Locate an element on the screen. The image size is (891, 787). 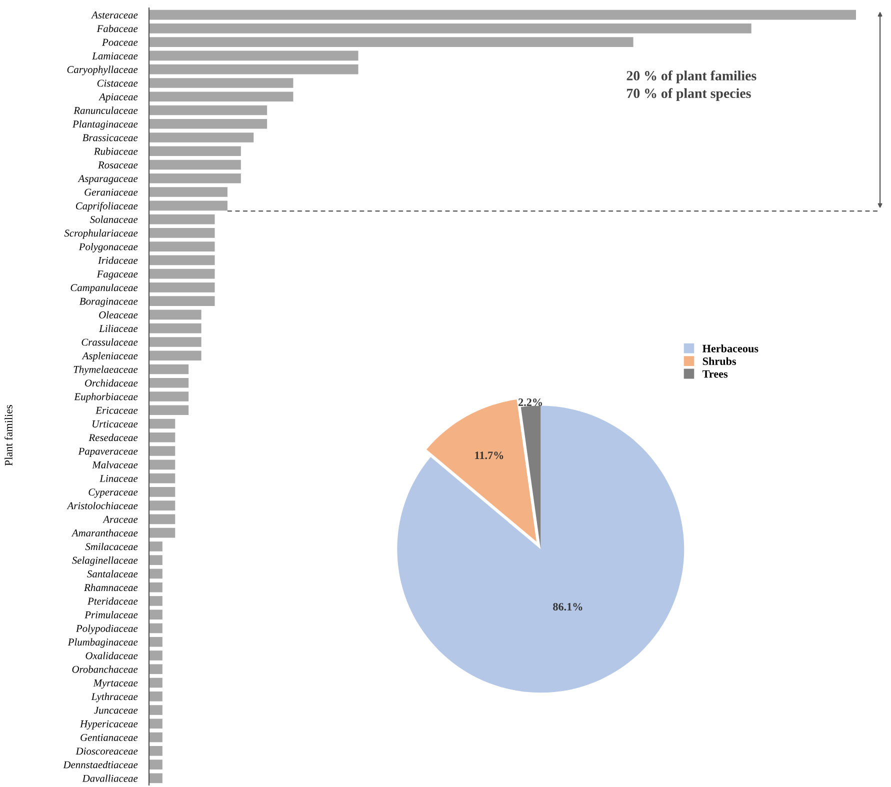
y-tick-label: Aspleniaceae is located at coordinates (110, 357).